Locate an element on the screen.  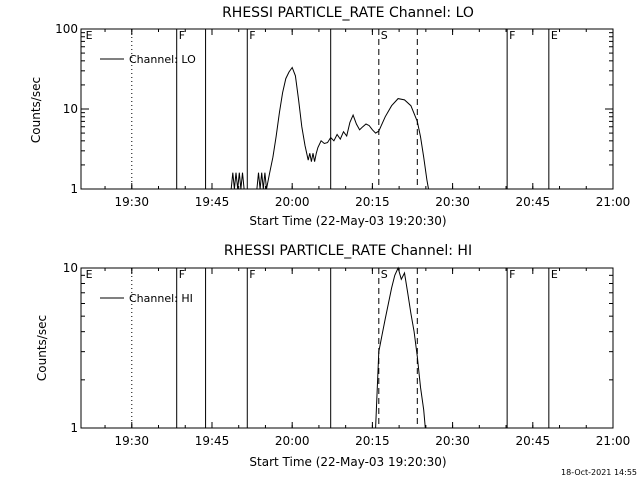
lo-x-tick-label: 20:45 is located at coordinates (533, 202).